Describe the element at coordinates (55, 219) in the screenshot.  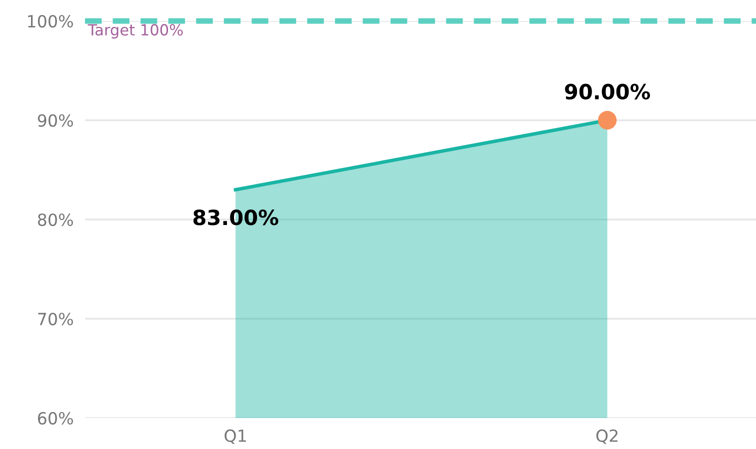
I see `y-tick-label: 80%` at that location.